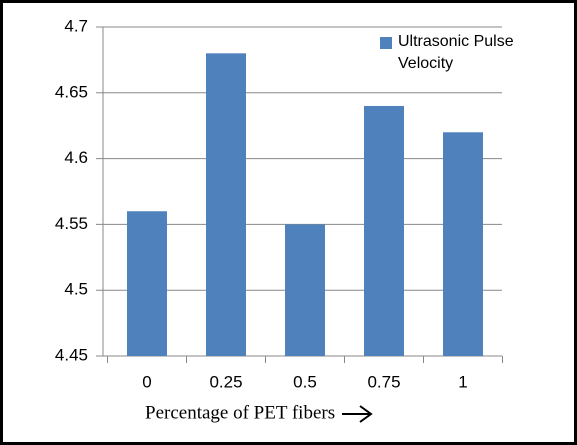 The height and width of the screenshot is (445, 577). Describe the element at coordinates (383, 381) in the screenshot. I see `x-tick-label: 0.75` at that location.